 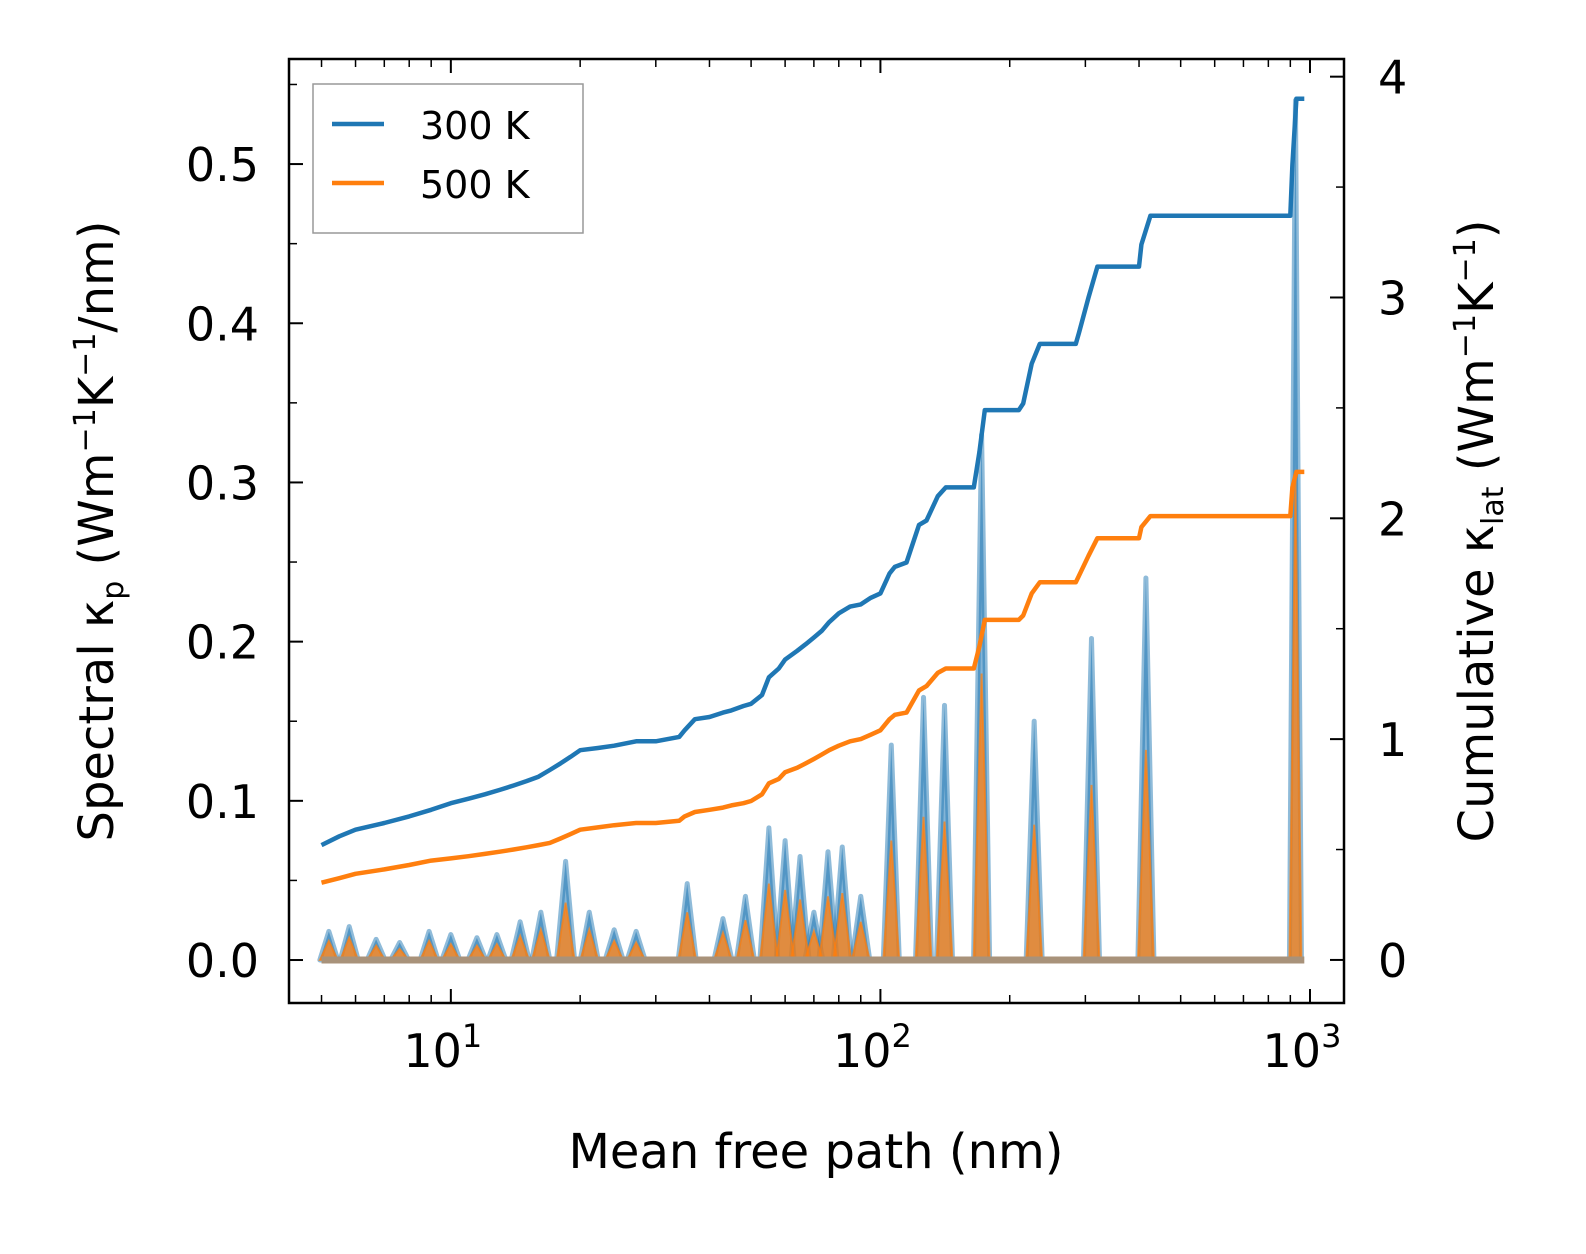 What do you see at coordinates (222, 643) in the screenshot?
I see `y-left-tick-label: 0.2` at bounding box center [222, 643].